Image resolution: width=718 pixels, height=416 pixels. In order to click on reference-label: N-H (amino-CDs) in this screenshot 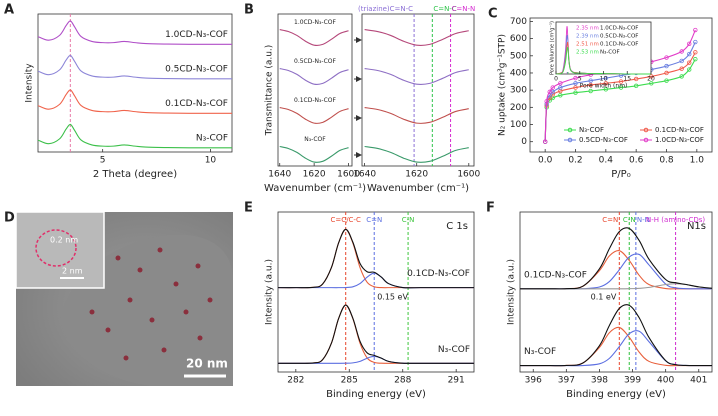, I will do `click(675, 220)`.